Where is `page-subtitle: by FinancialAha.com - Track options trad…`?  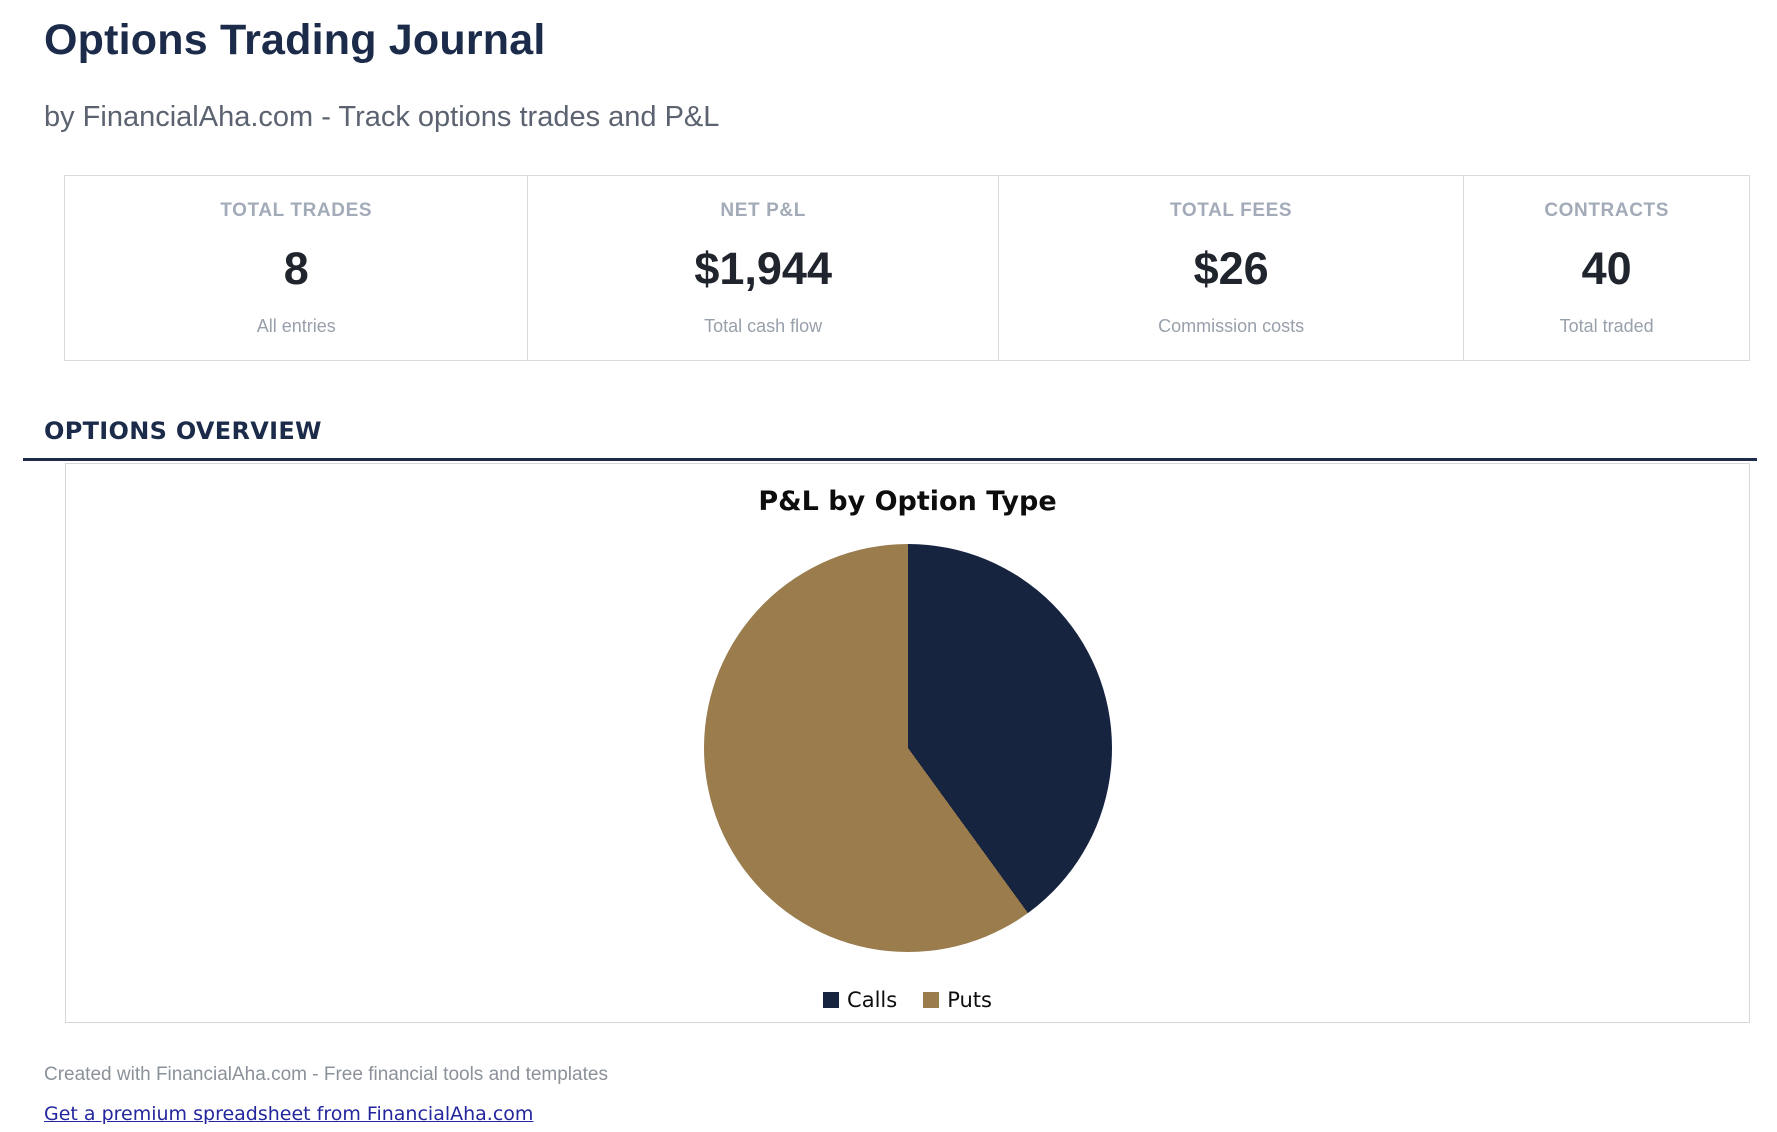
page-subtitle: by FinancialAha.com - Track options trad… is located at coordinates (382, 117).